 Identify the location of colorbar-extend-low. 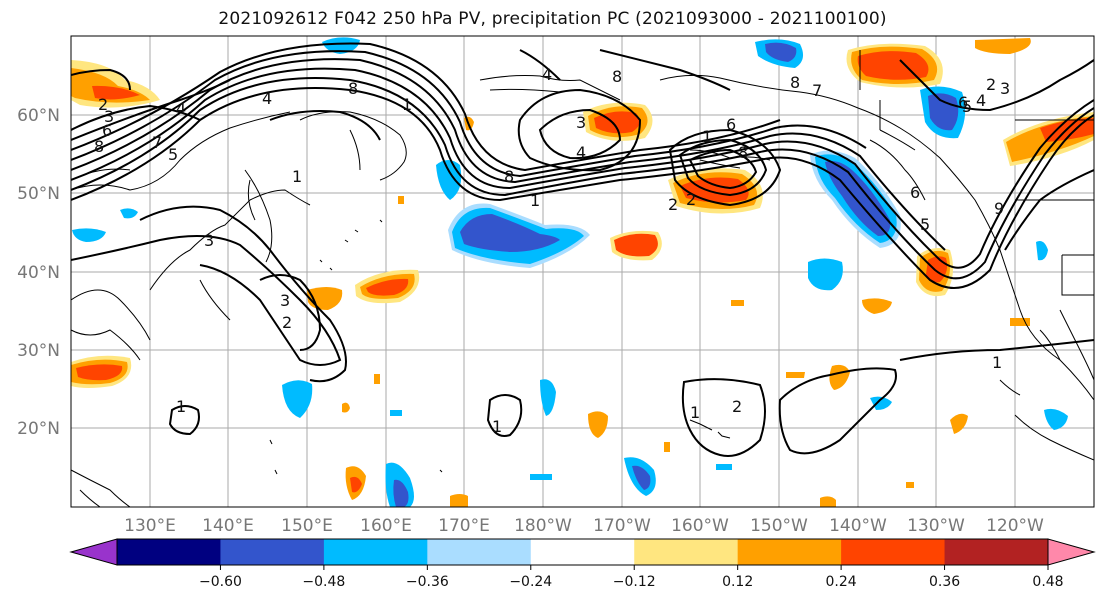
(93, 552).